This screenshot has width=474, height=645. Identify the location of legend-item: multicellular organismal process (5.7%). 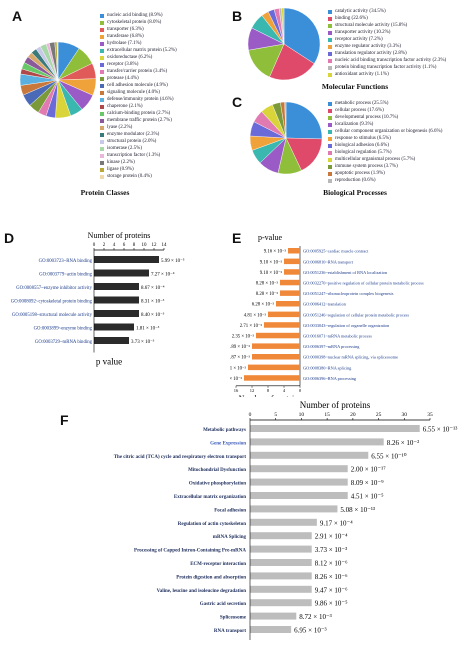
(385, 159).